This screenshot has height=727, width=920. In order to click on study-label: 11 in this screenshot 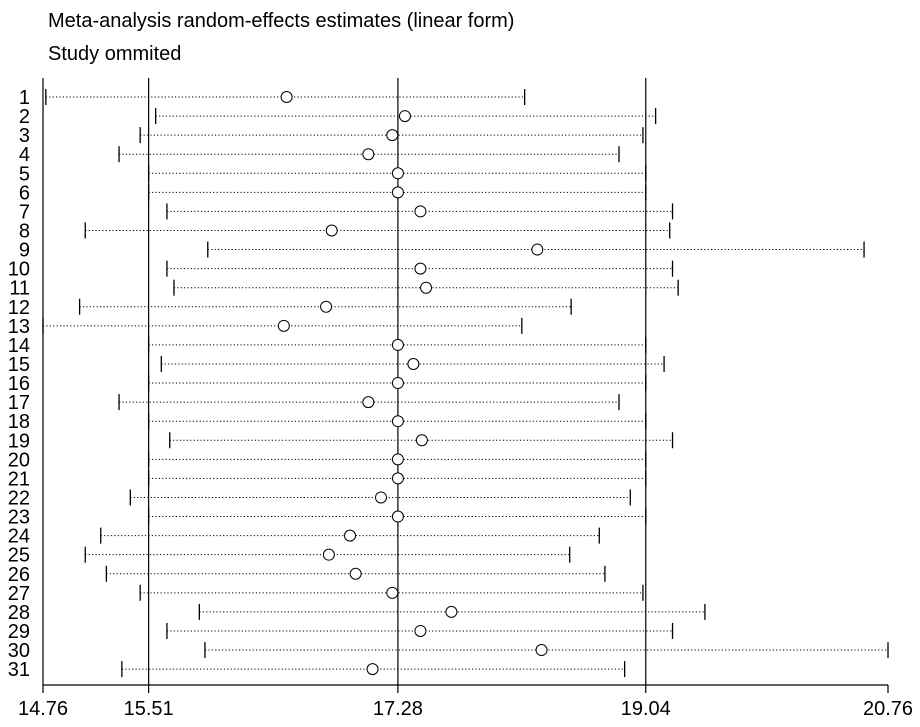, I will do `click(19, 289)`.